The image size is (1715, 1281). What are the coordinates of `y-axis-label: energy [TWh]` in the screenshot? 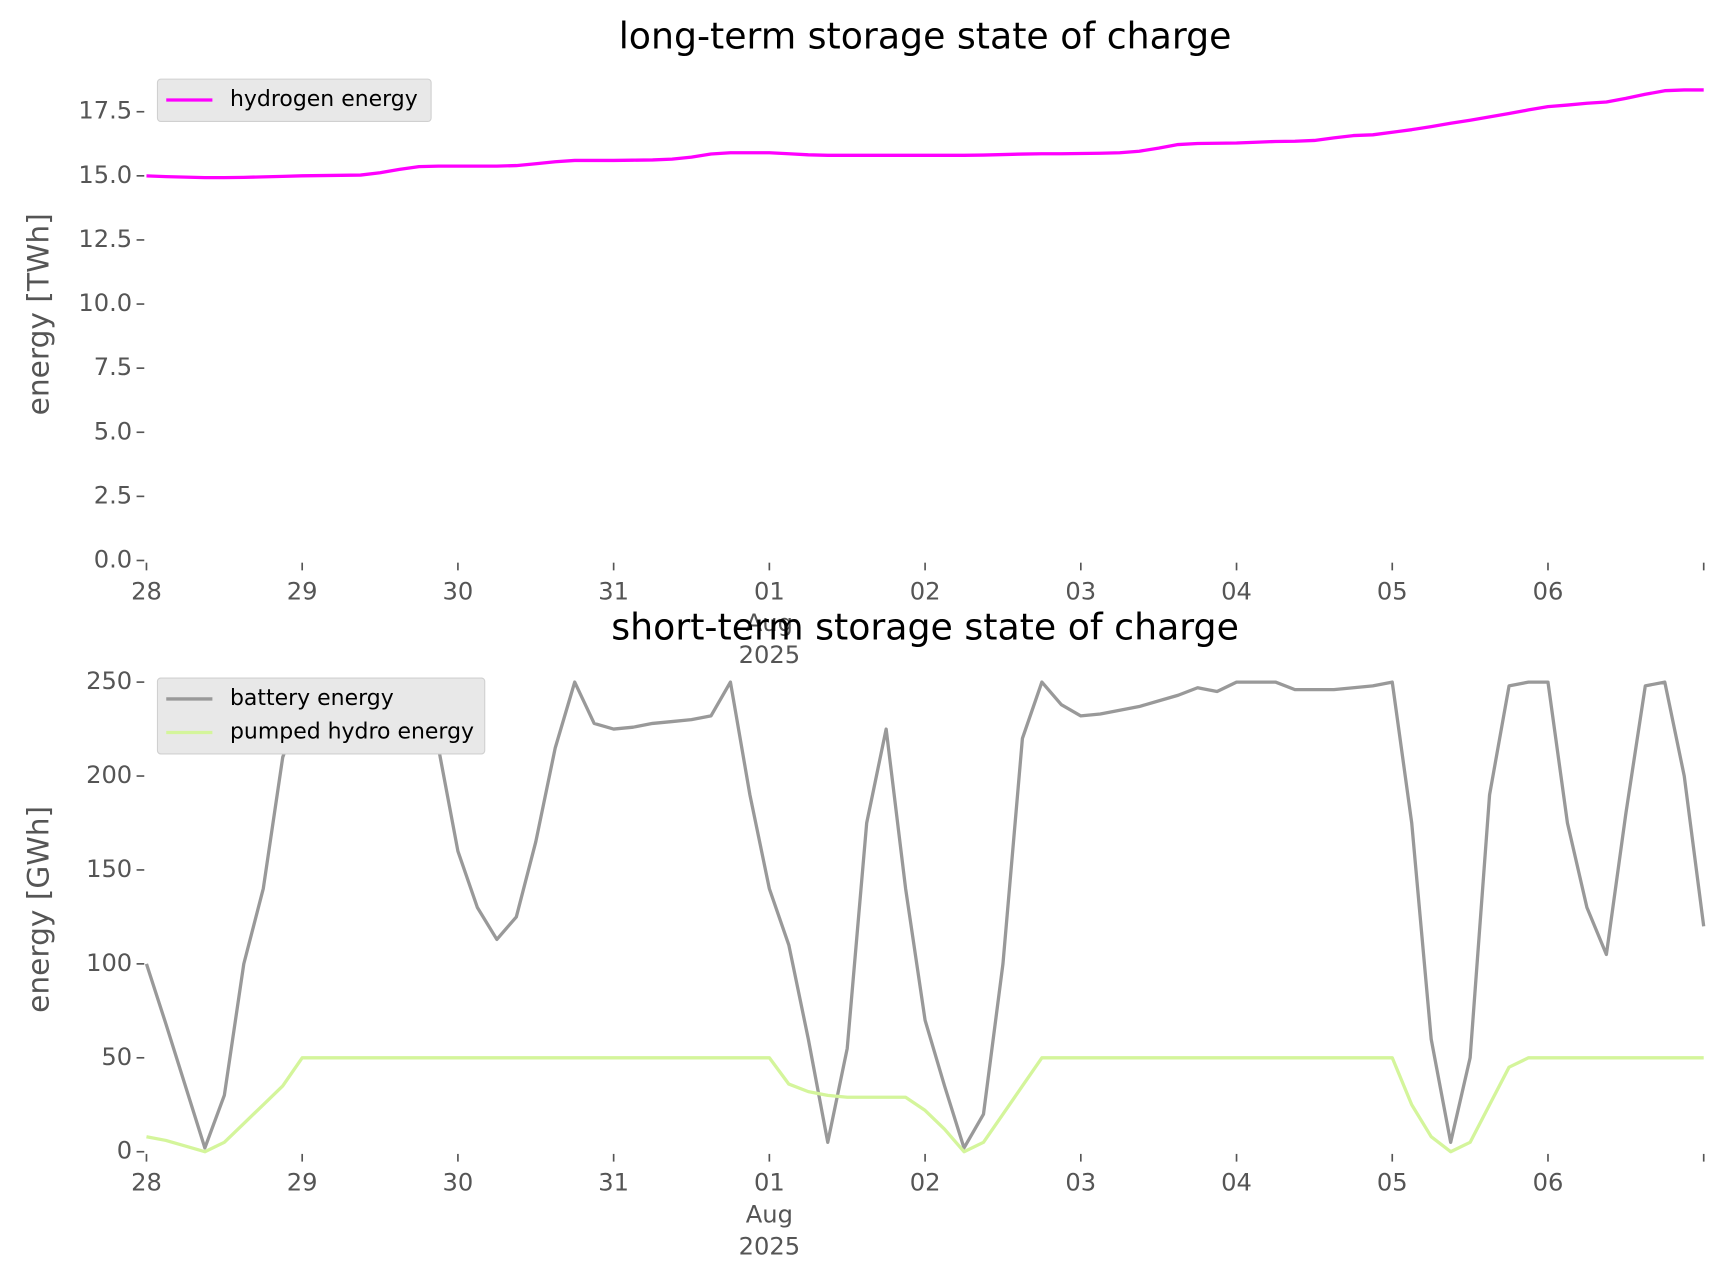 It's located at (37, 314).